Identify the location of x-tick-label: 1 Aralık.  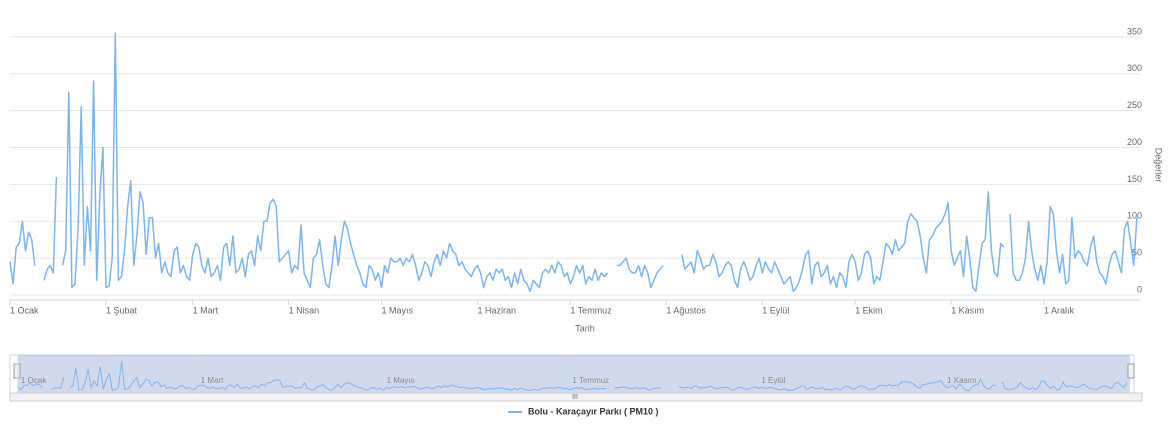
(1059, 310).